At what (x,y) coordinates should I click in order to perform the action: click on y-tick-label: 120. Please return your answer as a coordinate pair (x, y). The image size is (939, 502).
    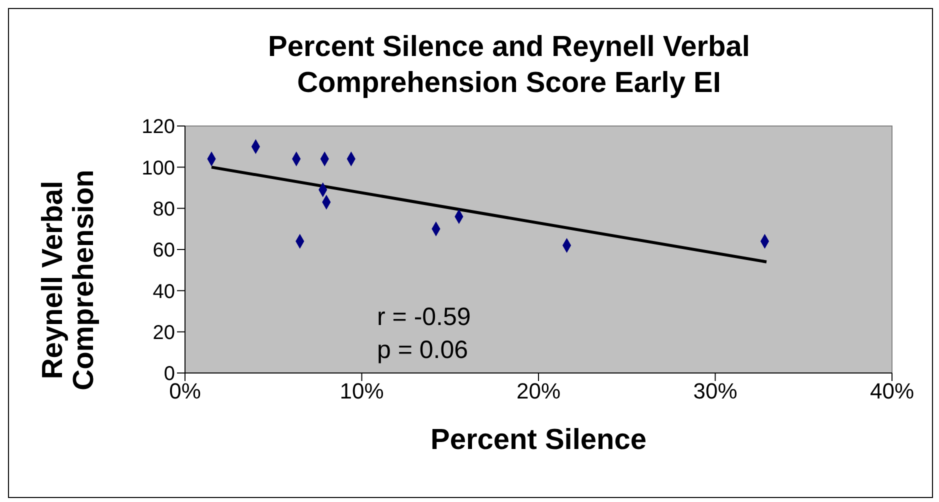
    Looking at the image, I should click on (158, 127).